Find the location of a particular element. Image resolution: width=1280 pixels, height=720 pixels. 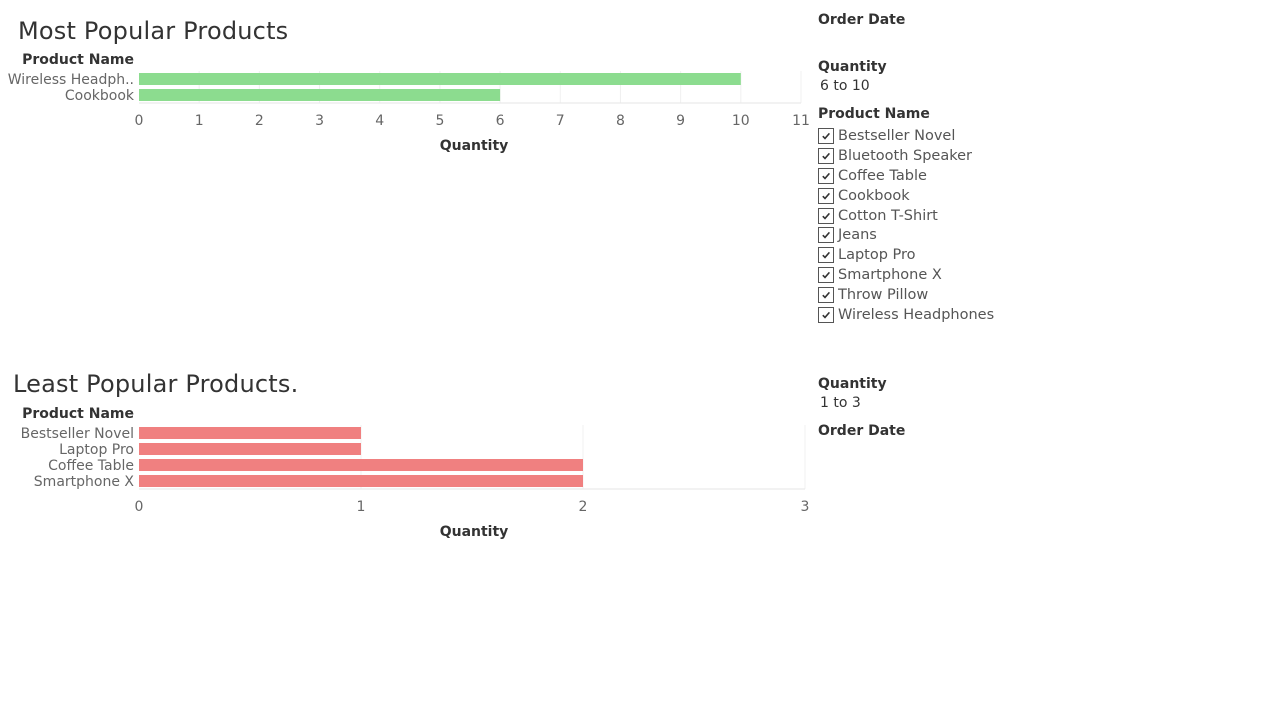

x-tick-label: 6 is located at coordinates (500, 121).